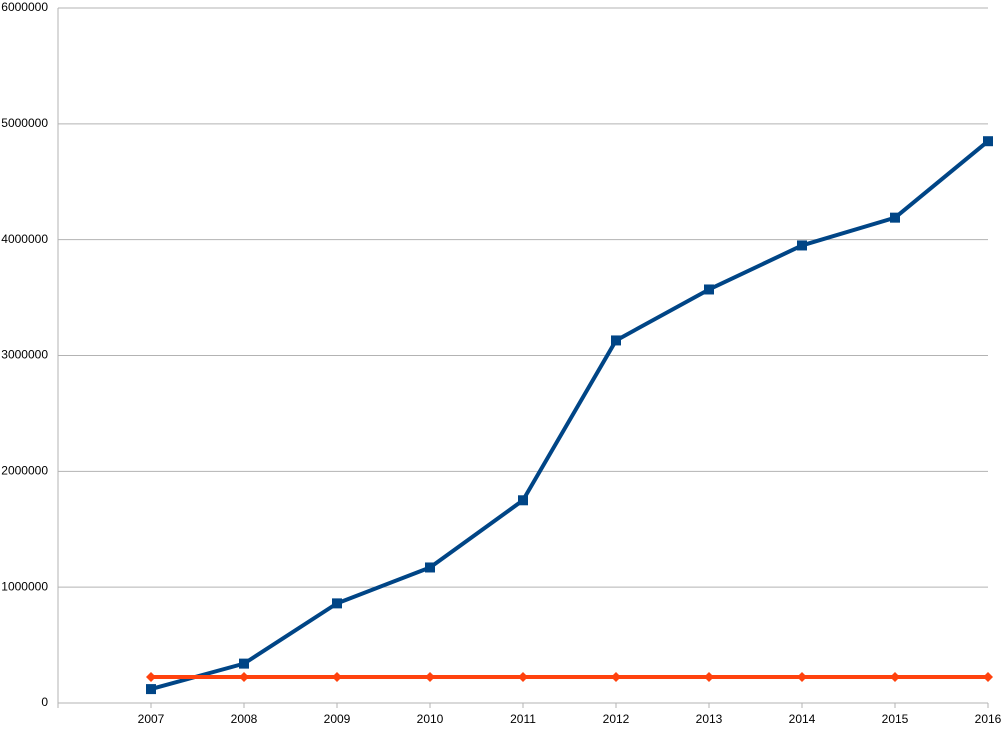  Describe the element at coordinates (151, 719) in the screenshot. I see `x-tick-label: 2007` at that location.